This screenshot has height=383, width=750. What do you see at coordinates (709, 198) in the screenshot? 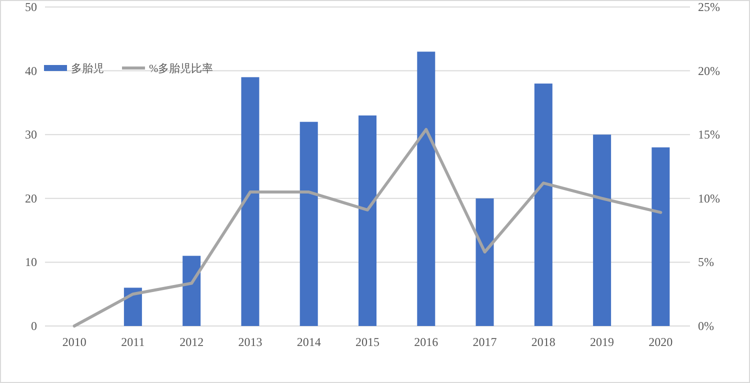
I see `y2-tick-label: 10%` at bounding box center [709, 198].